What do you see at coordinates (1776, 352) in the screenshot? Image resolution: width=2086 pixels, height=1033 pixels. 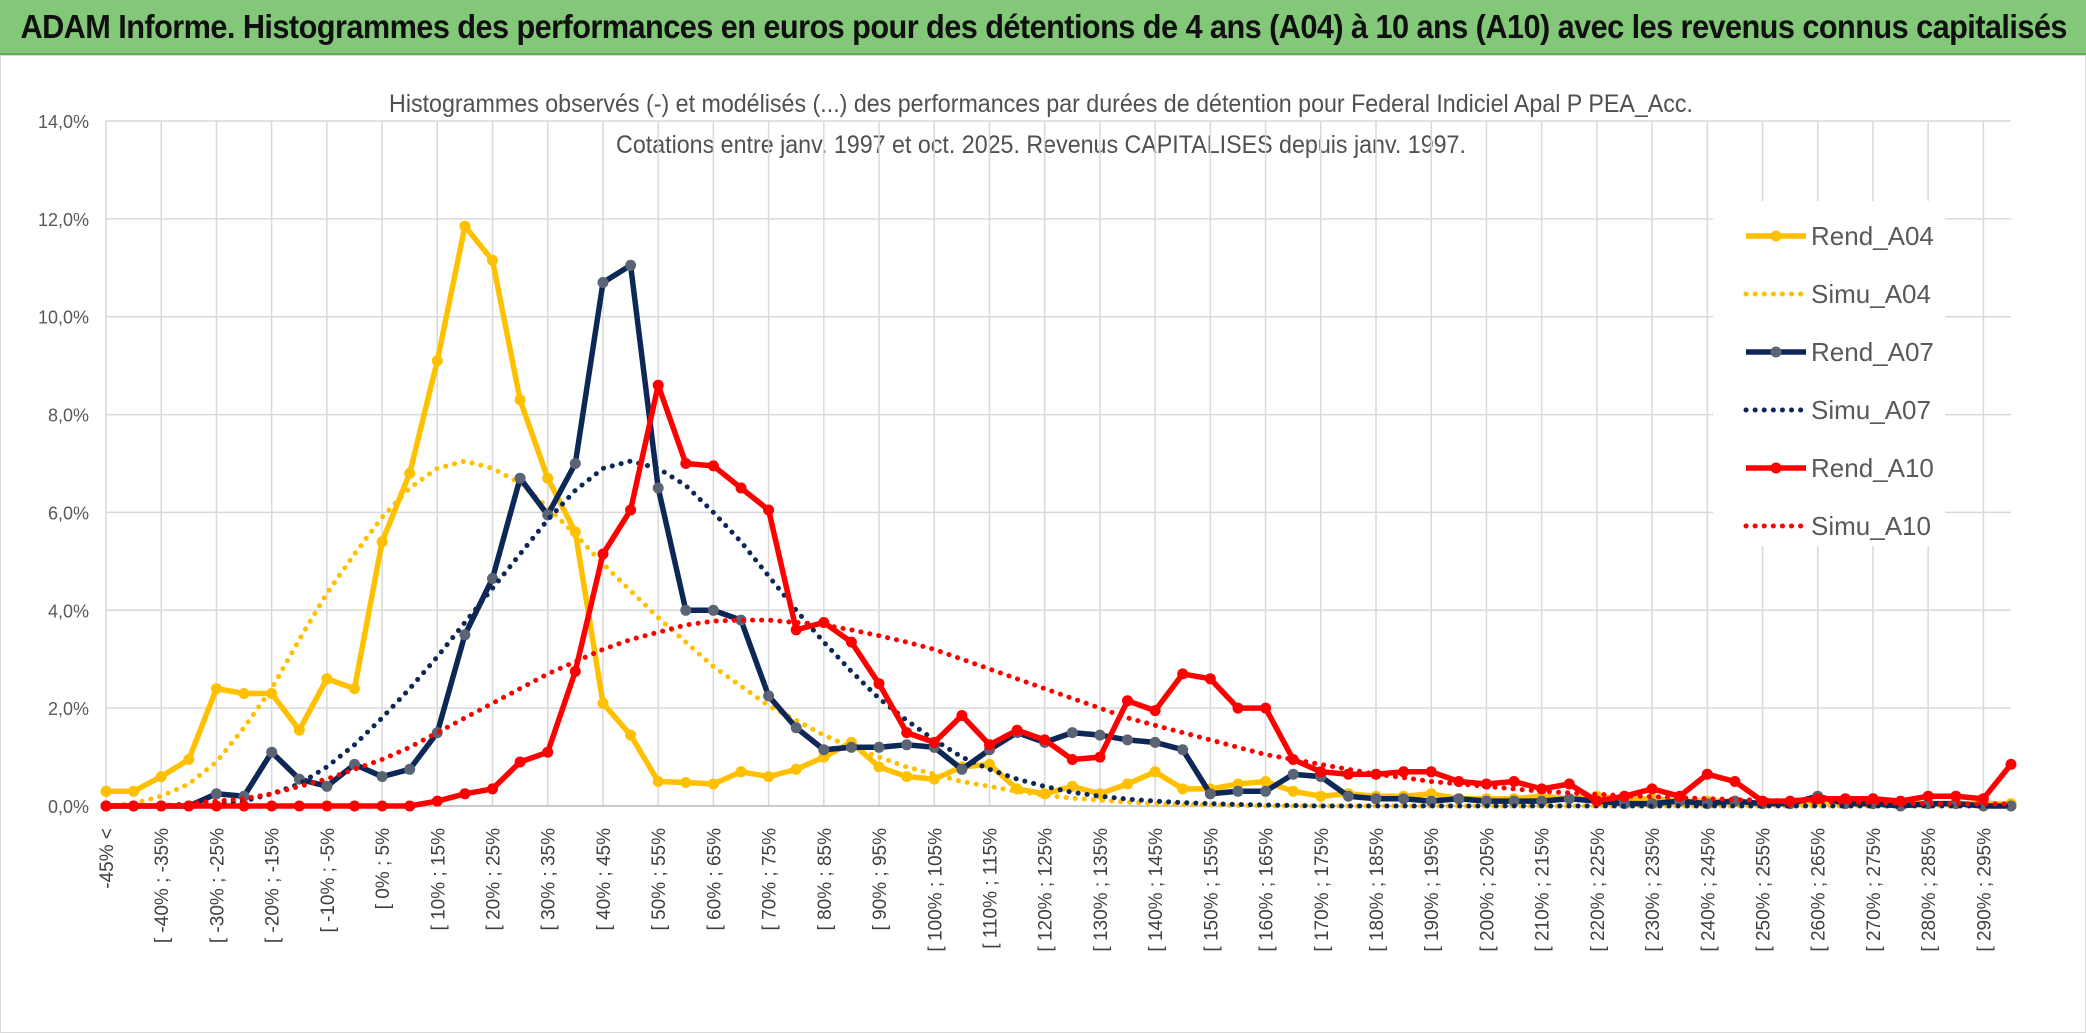 I see `legend-marker` at bounding box center [1776, 352].